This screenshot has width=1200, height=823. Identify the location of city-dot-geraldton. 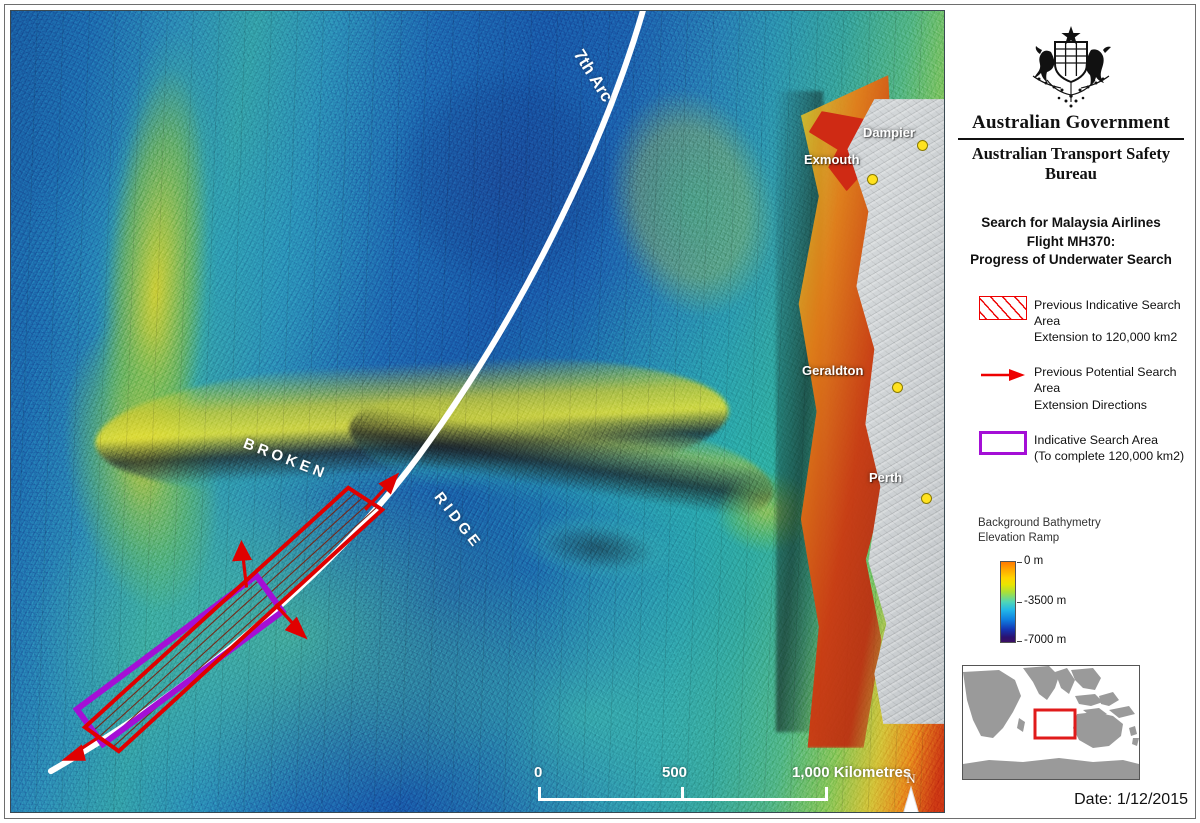
(897, 387).